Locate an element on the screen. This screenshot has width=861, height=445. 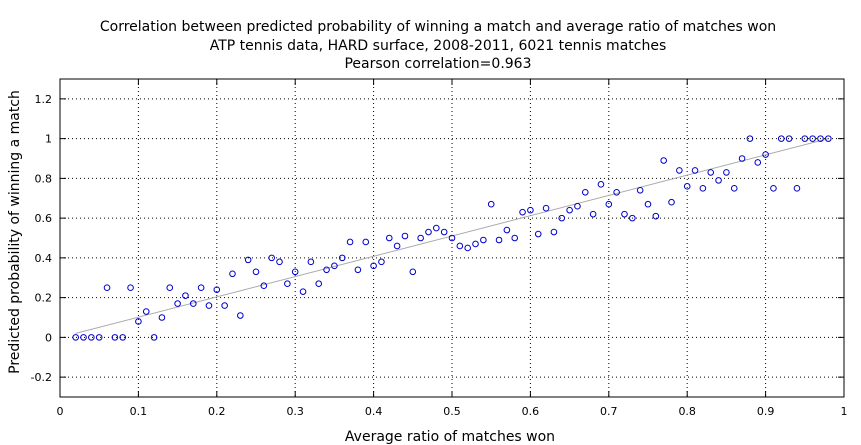
y-tick-label: 1.2 is located at coordinates (44, 99).